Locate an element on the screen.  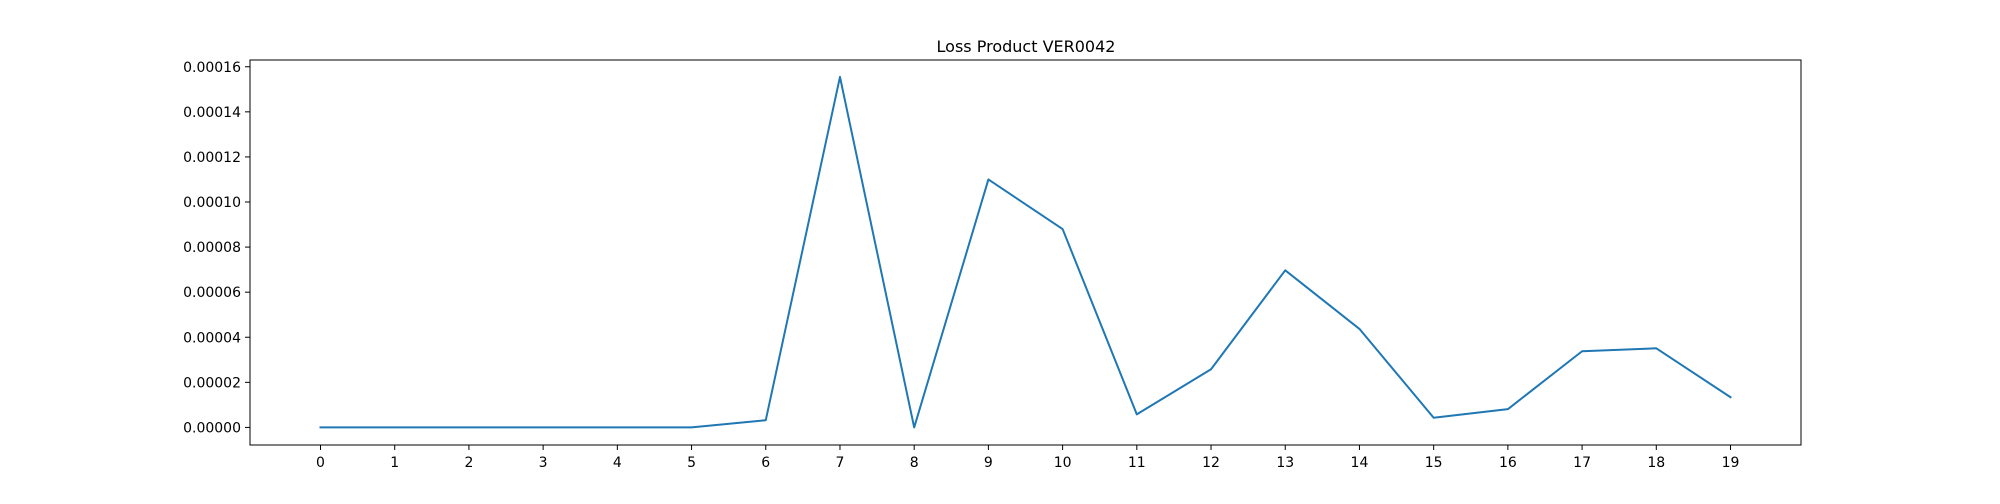
x-tick-label: 6 is located at coordinates (765, 463).